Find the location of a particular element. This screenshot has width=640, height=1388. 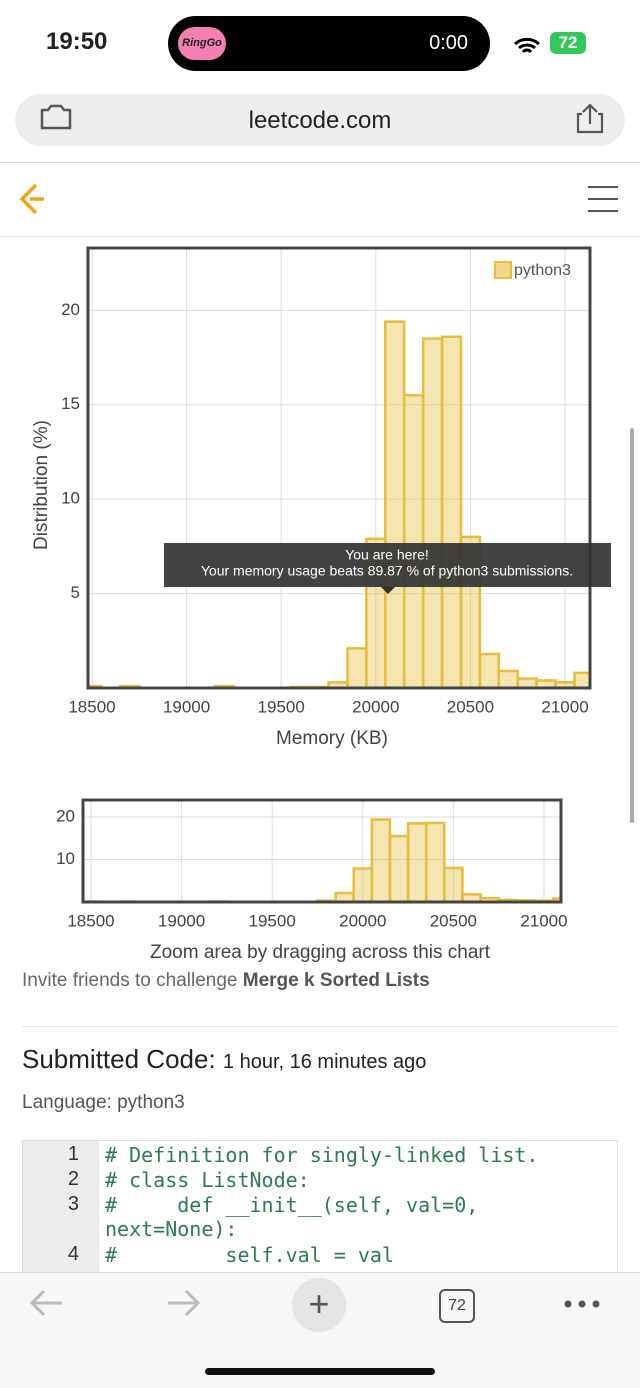

y-tick-label: 5 is located at coordinates (75, 592).